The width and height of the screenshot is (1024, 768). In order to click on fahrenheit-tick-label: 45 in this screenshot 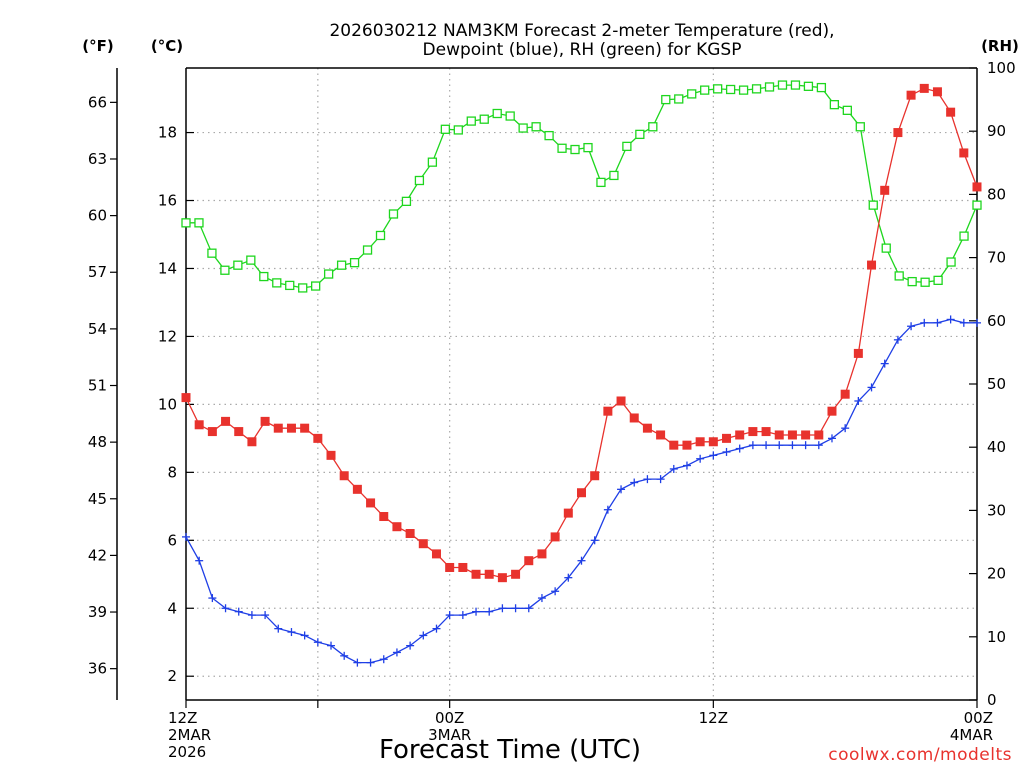, I will do `click(97, 499)`.